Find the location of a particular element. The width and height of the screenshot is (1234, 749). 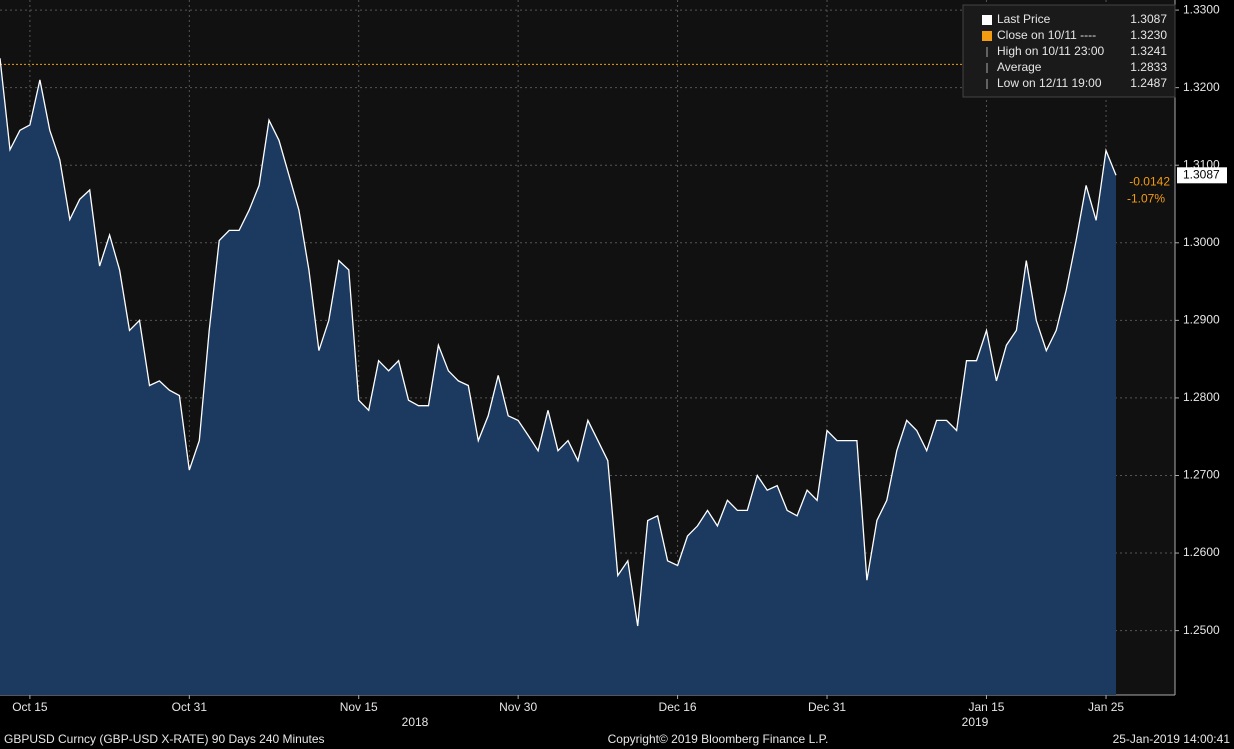

legend-name: Low on 12/11 19:00 is located at coordinates (1049, 83).